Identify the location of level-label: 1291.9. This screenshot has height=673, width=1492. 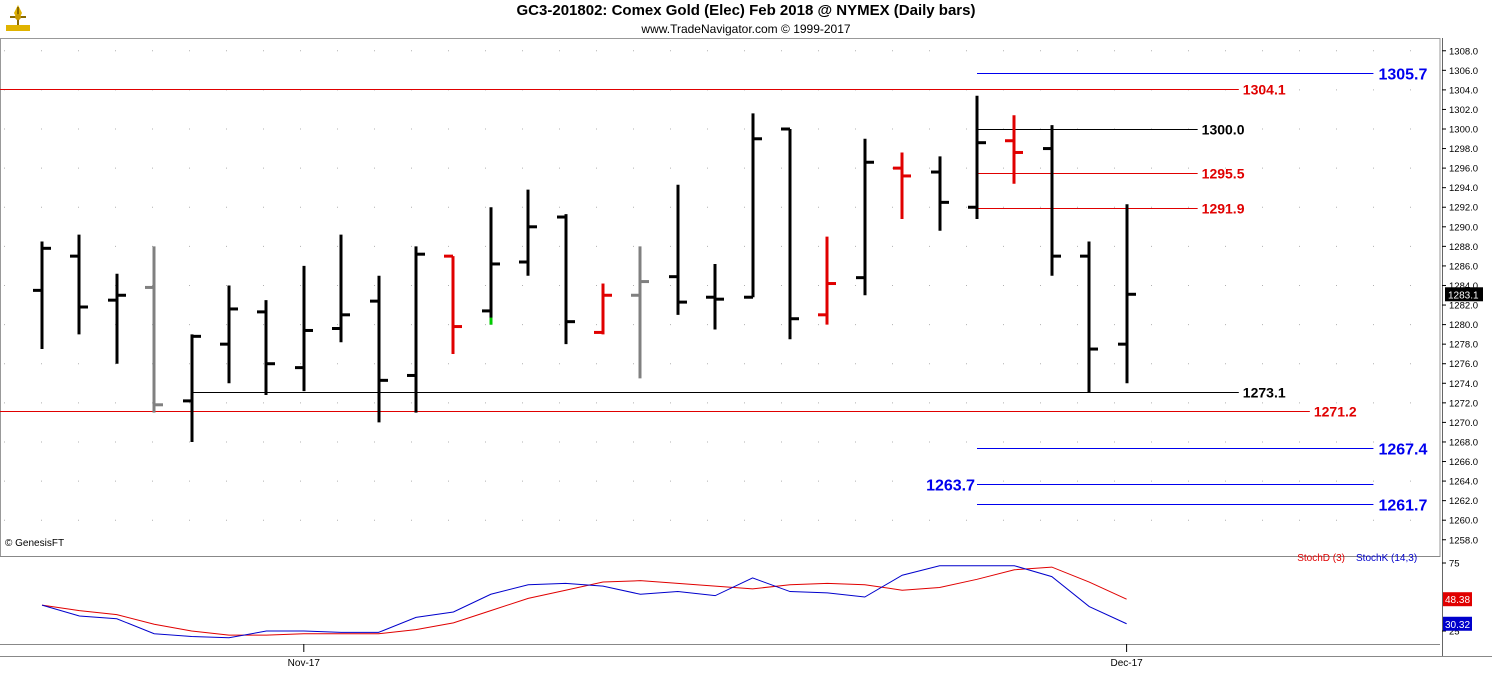
(1223, 209).